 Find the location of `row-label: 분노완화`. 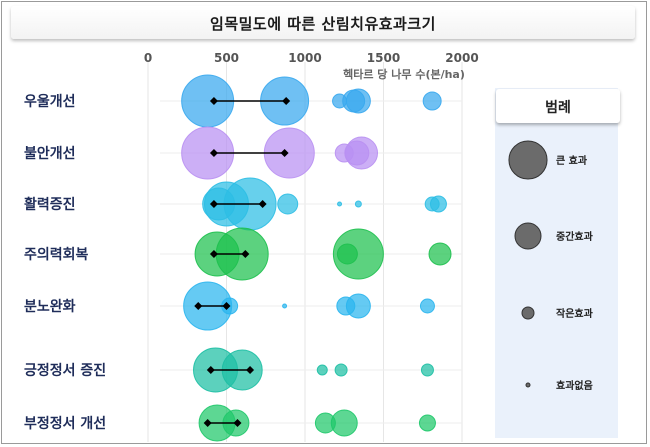

row-label: 분노완화 is located at coordinates (50, 307).